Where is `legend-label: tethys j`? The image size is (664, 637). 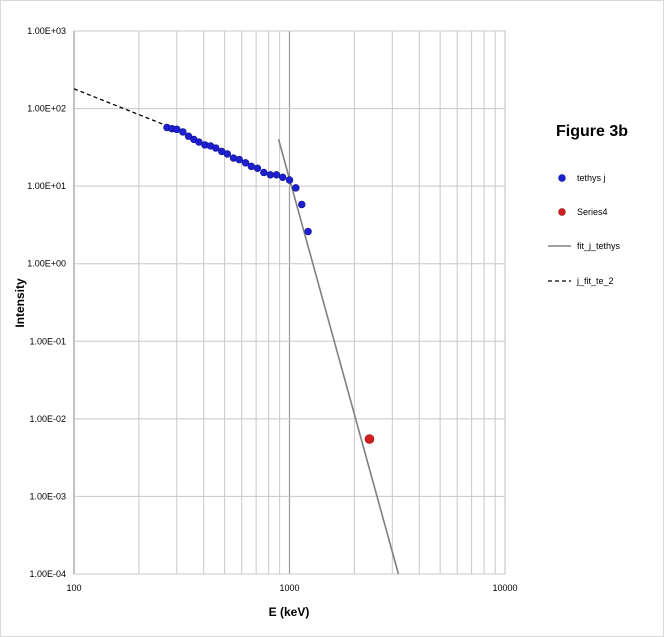 legend-label: tethys j is located at coordinates (591, 178).